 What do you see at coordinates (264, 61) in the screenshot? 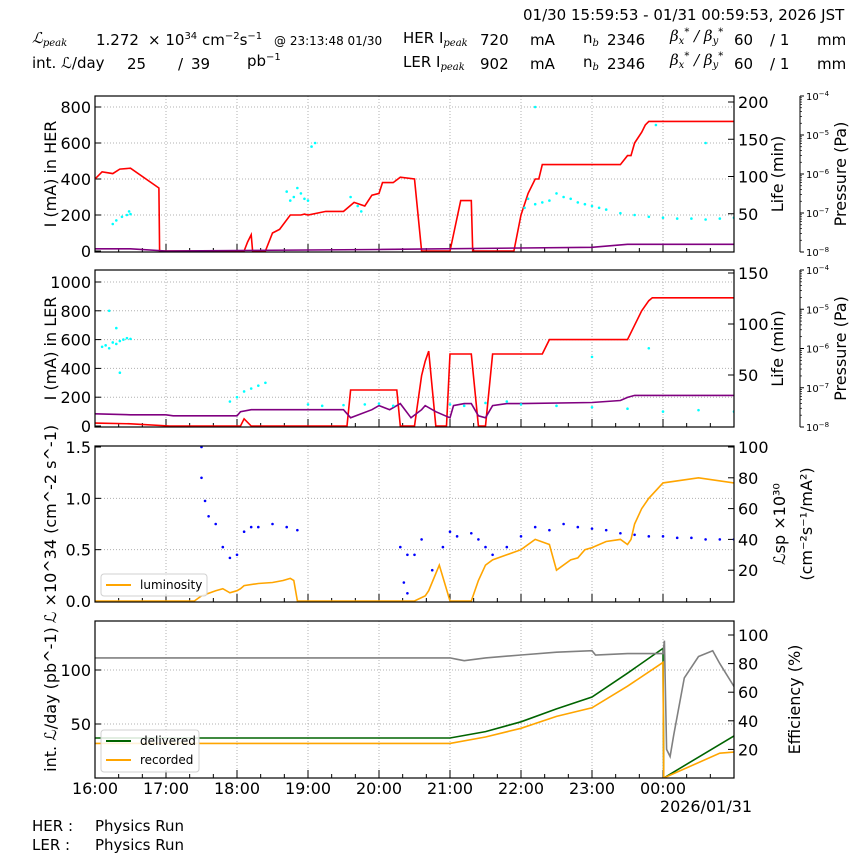
I see `int-lumi-unit: pb−1` at bounding box center [264, 61].